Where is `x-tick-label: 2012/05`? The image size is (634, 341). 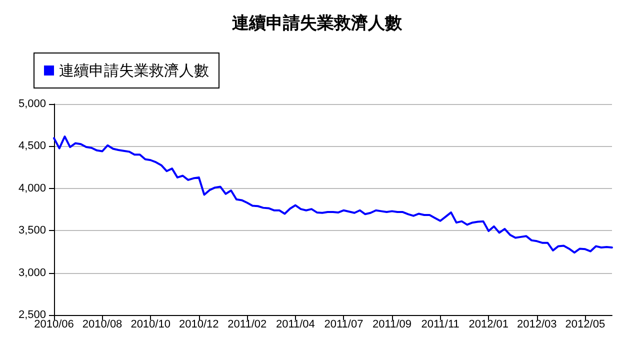
x-tick-label: 2012/05 is located at coordinates (585, 324).